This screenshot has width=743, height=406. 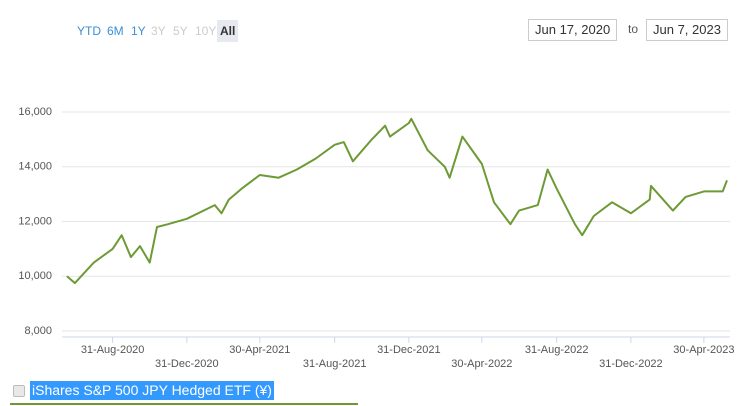 What do you see at coordinates (89, 31) in the screenshot?
I see `range-button: YTD` at bounding box center [89, 31].